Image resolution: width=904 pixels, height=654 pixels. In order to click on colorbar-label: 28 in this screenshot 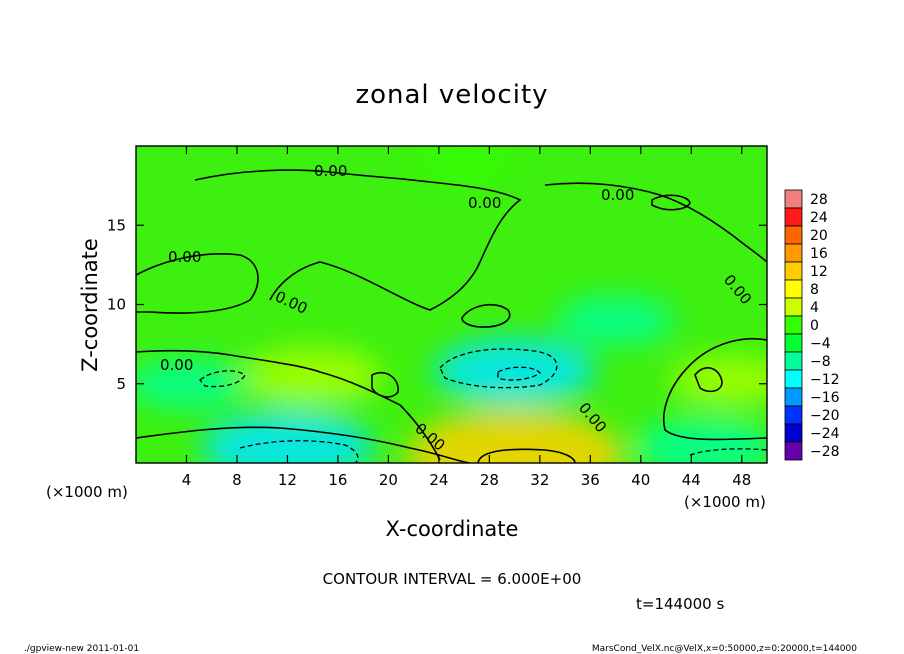, I will do `click(819, 200)`.